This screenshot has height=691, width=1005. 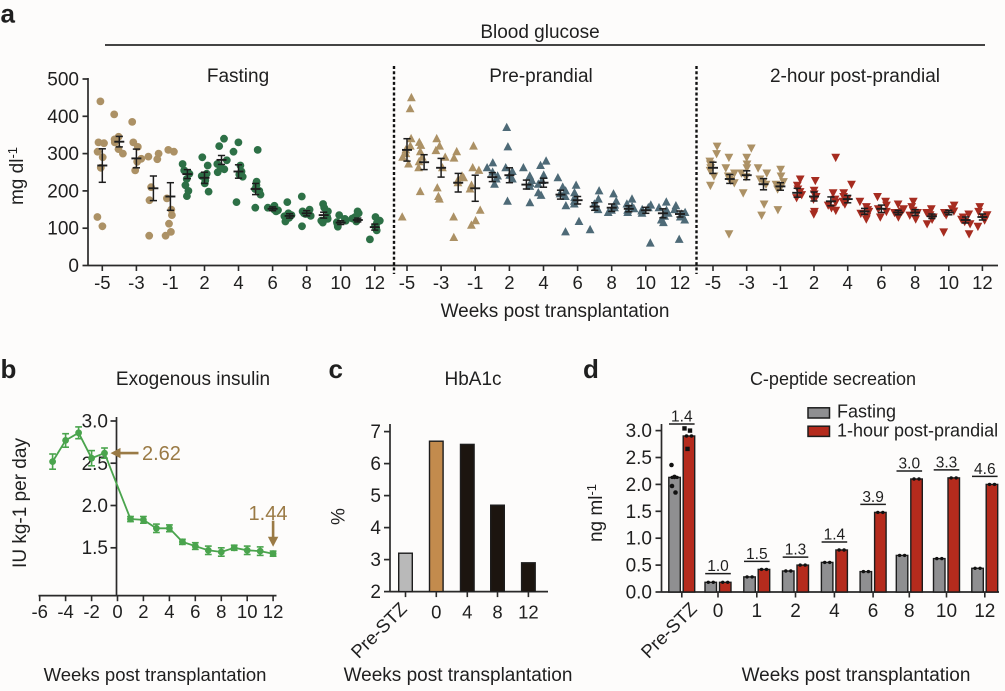 I want to click on svg-text: 3, so click(x=375, y=560).